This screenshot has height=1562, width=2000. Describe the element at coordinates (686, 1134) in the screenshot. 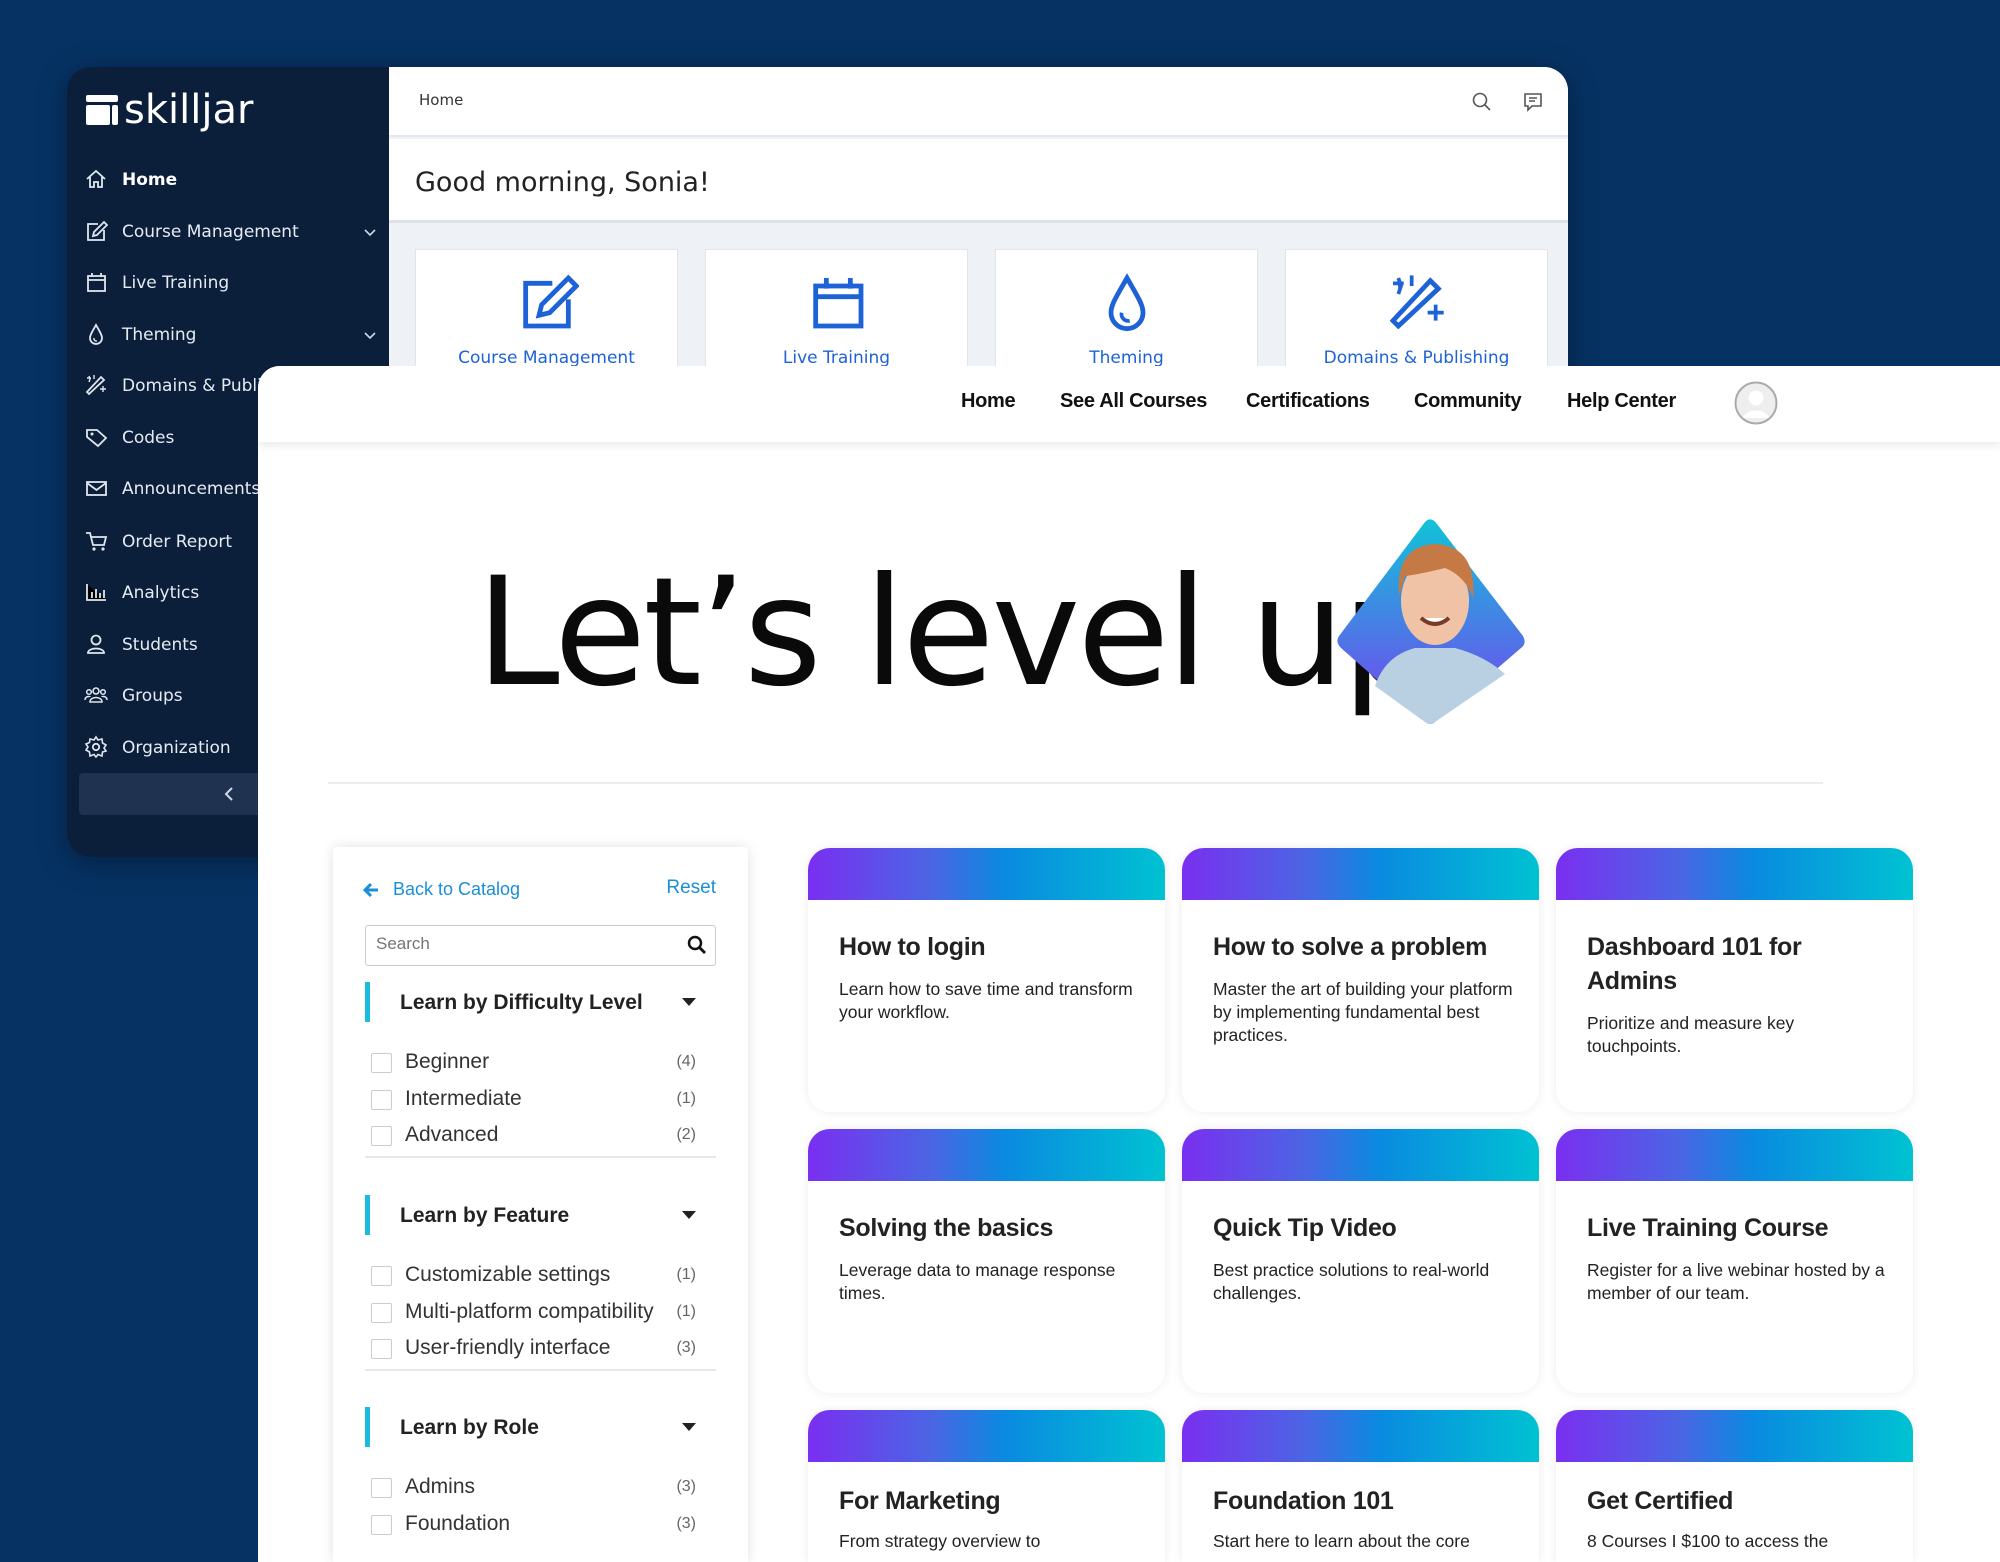

I see `filter-option-count: (2)` at that location.